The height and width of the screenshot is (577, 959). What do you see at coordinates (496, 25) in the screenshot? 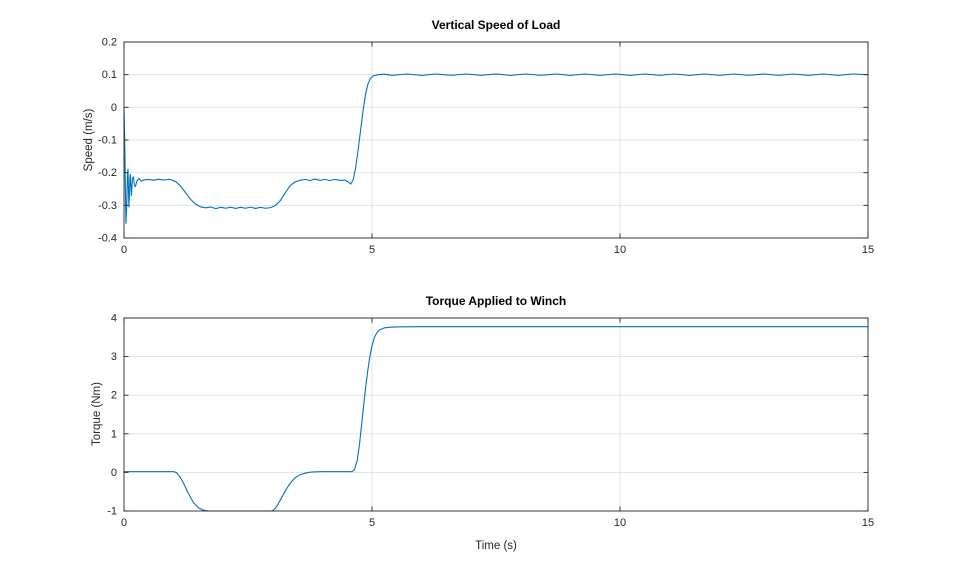
I see `speed-chart-title: Vertical Speed of Load` at bounding box center [496, 25].